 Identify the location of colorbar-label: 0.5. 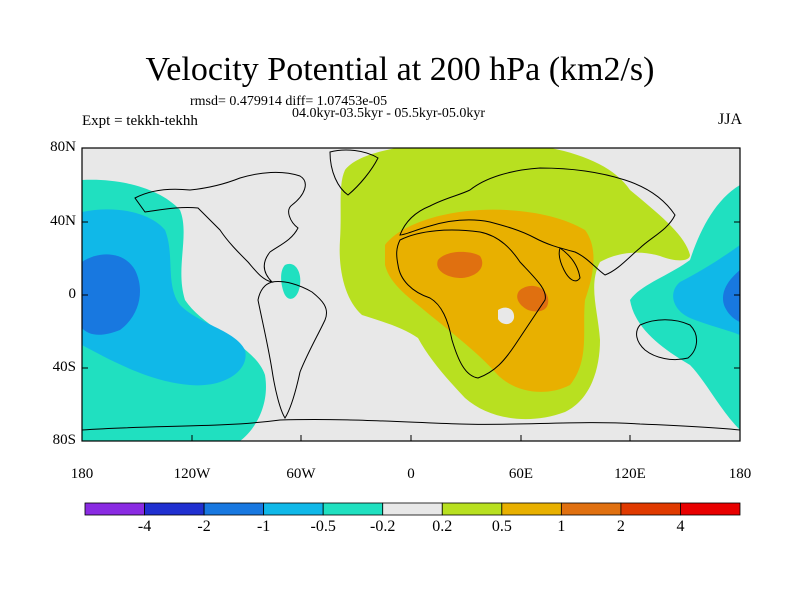
(501, 526).